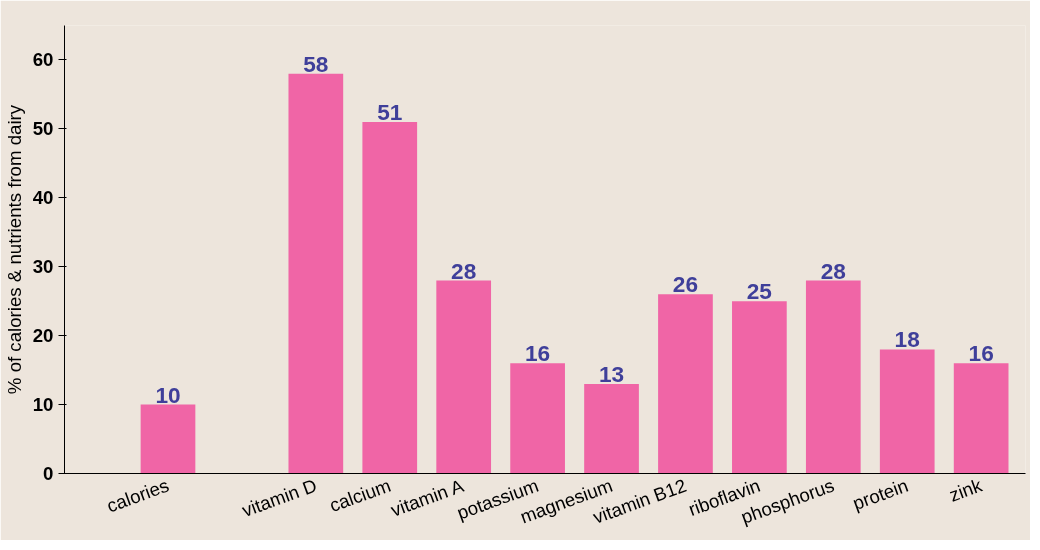 The image size is (1040, 550). I want to click on y-axis-title: % of calories & nutrients from dairy, so click(14, 249).